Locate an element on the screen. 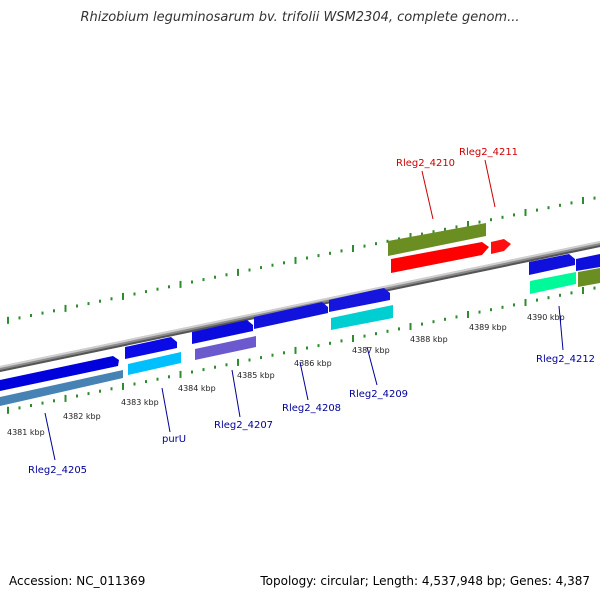 The height and width of the screenshot is (600, 600). kbp-label: 4388 kbp is located at coordinates (429, 339).